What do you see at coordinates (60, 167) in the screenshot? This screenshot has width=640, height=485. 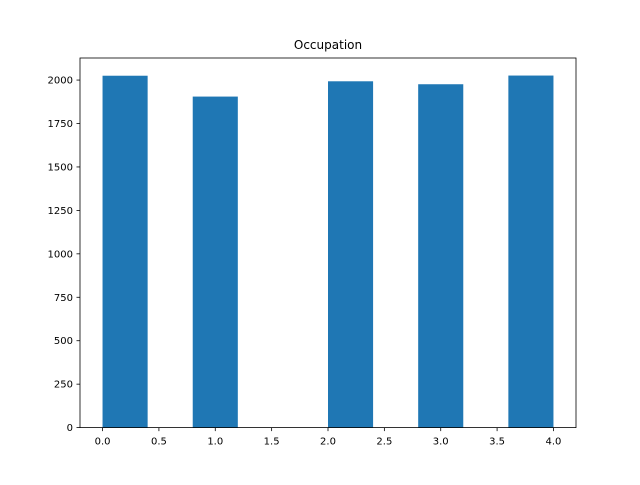 I see `y-tick-label: 1500` at bounding box center [60, 167].